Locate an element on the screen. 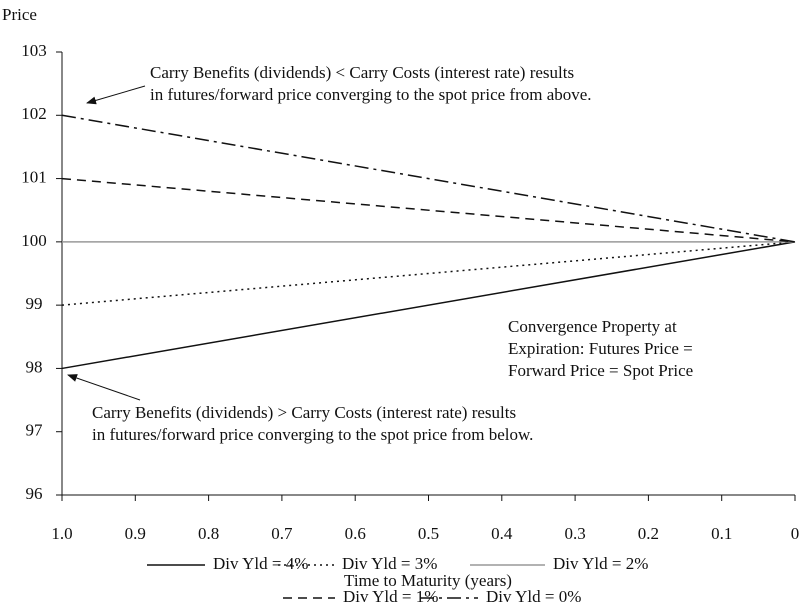 This screenshot has height=610, width=803. y-tick-label: 97 is located at coordinates (35, 430).